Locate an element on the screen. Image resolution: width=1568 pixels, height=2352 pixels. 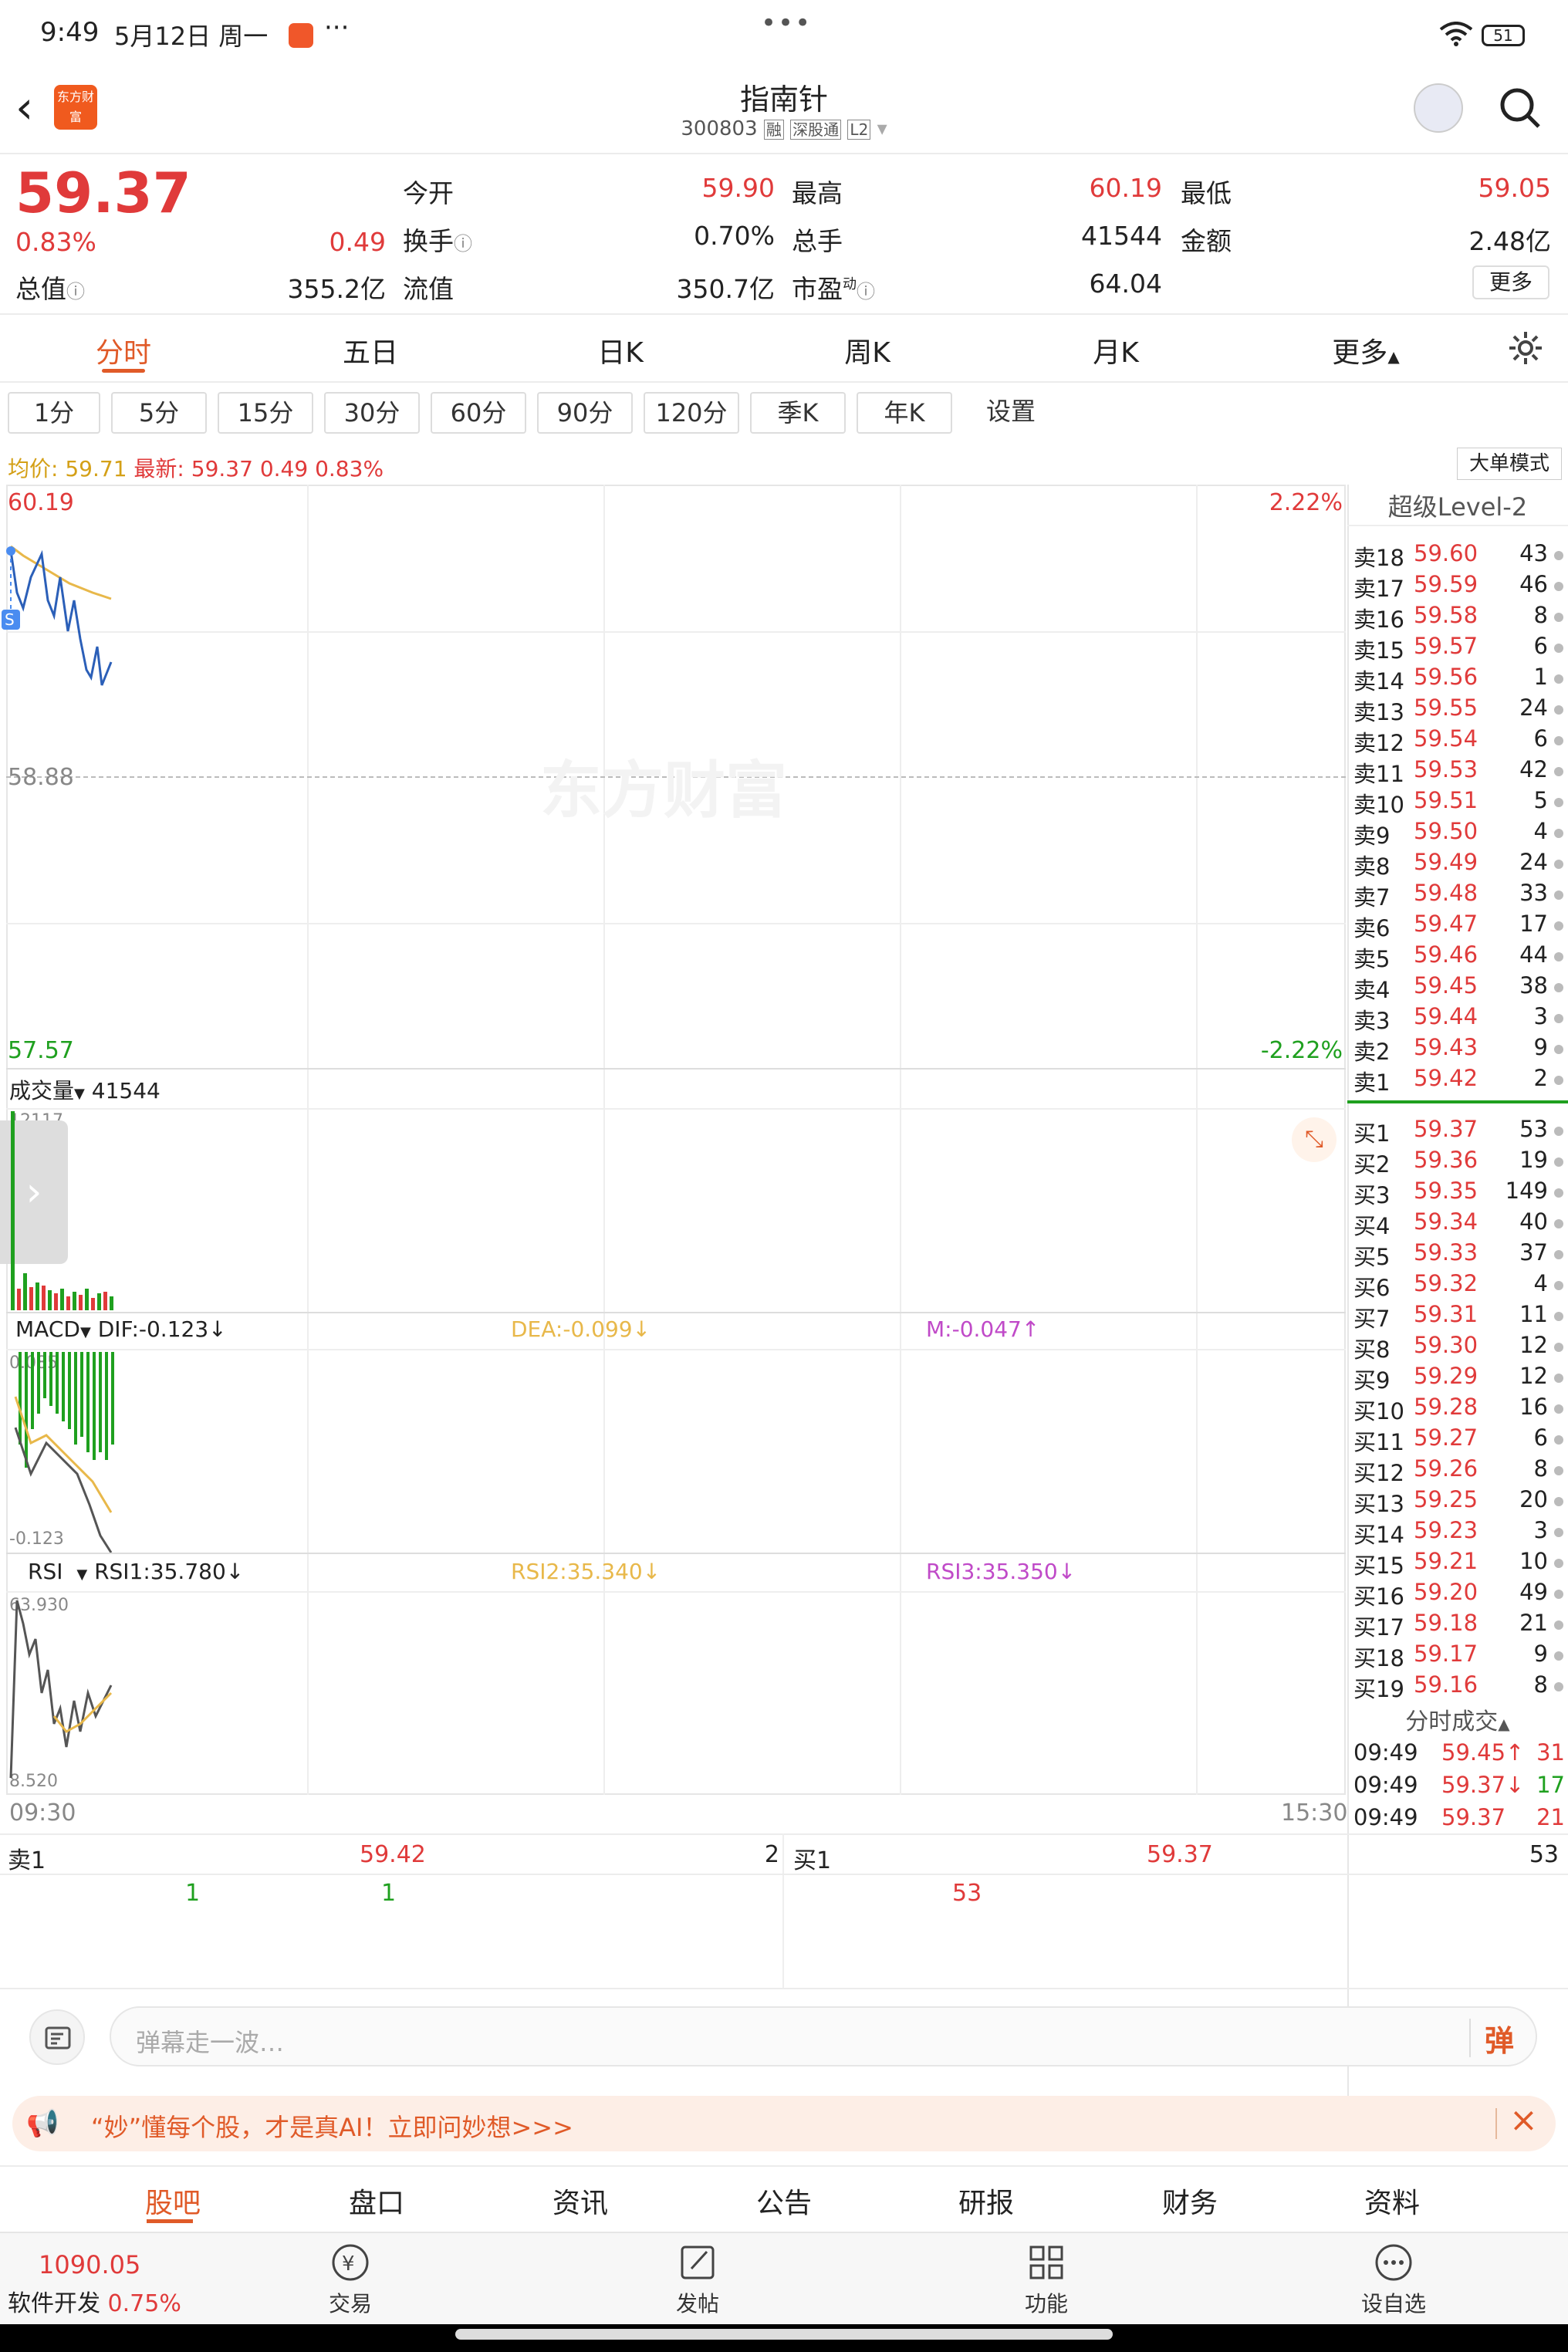
bid-row: 买16 59.20 49 is located at coordinates (1459, 1594).